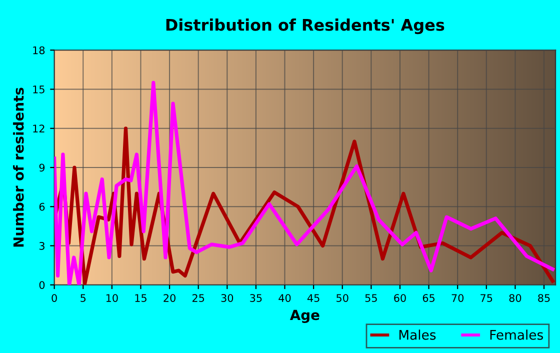  I want to click on y-tick-label: 18, so click(39, 50).